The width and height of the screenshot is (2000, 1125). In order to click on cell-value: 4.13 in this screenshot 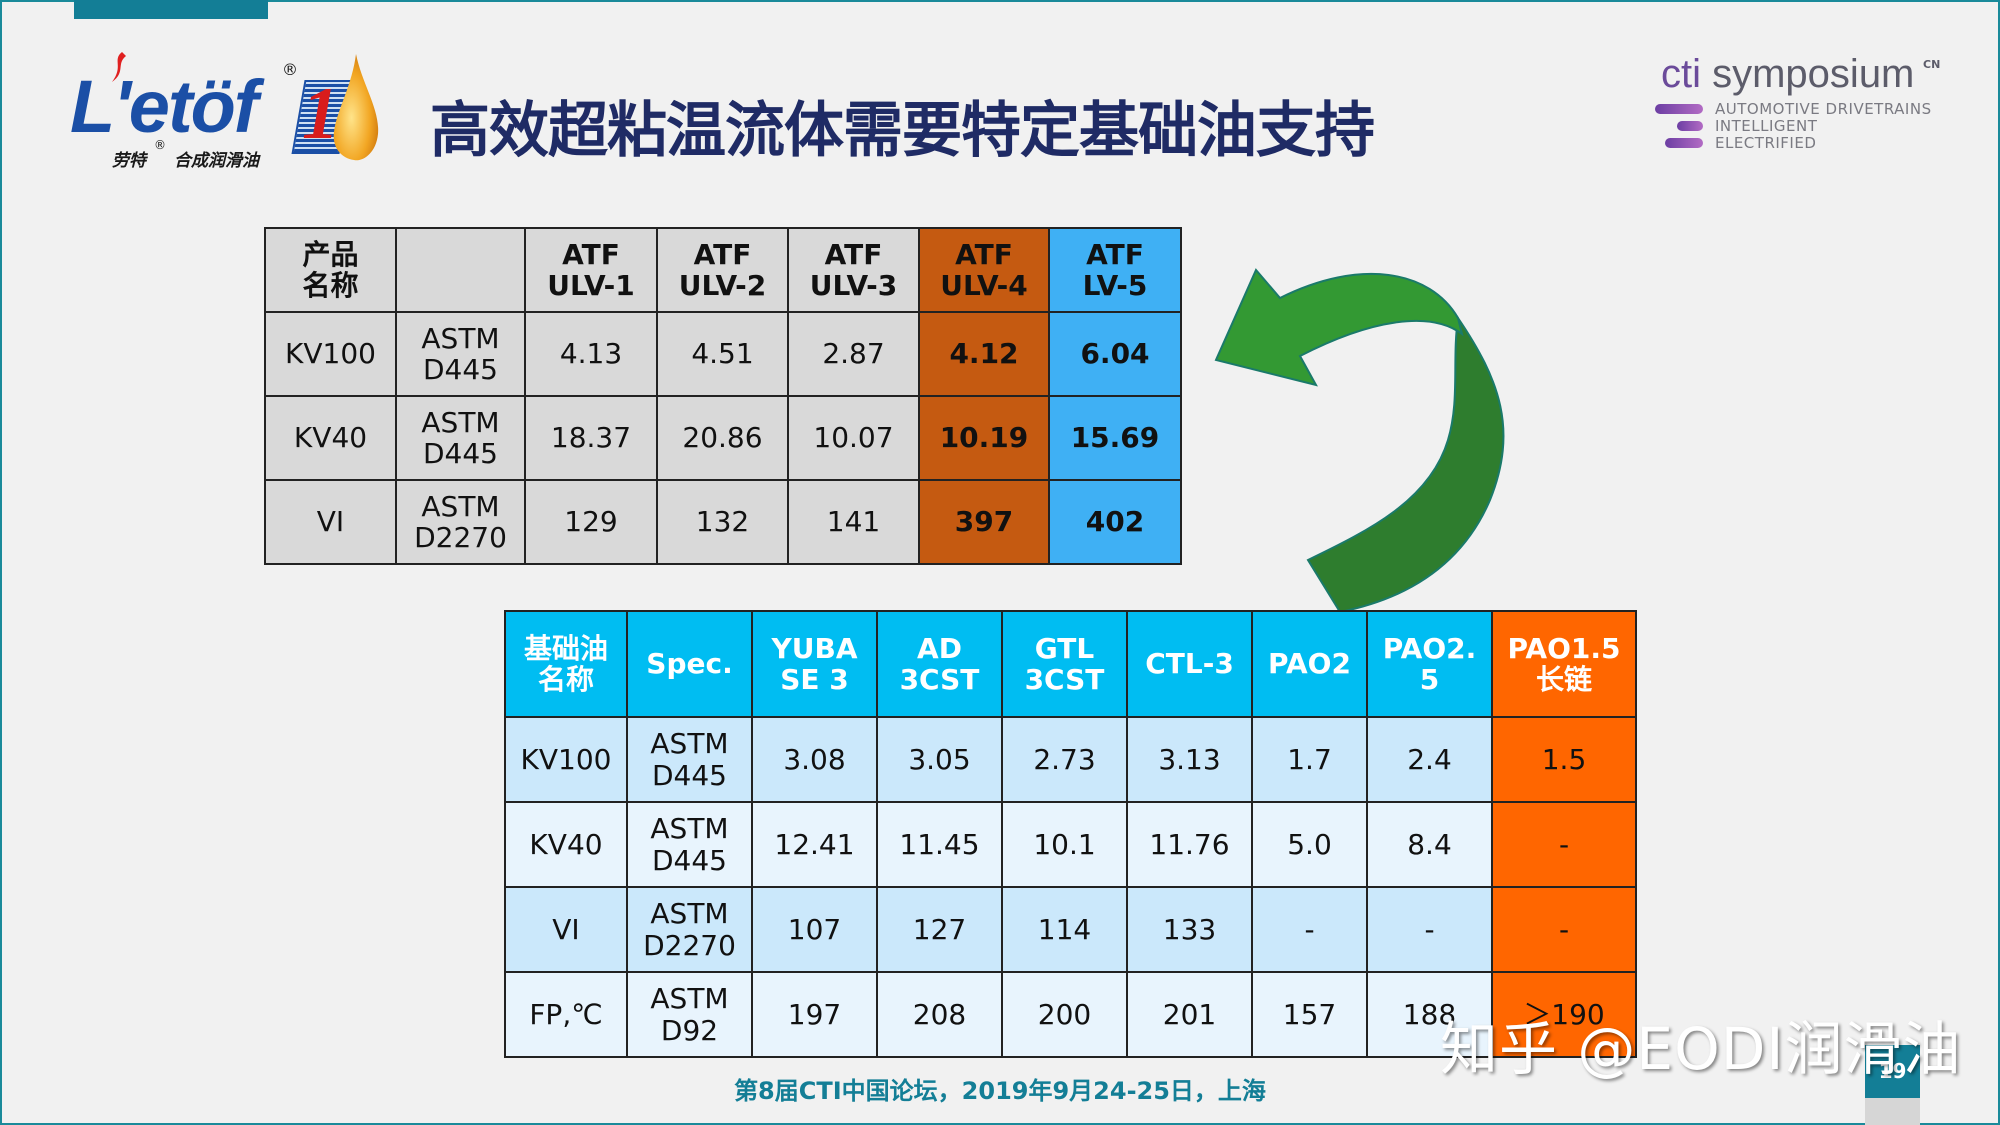, I will do `click(591, 354)`.